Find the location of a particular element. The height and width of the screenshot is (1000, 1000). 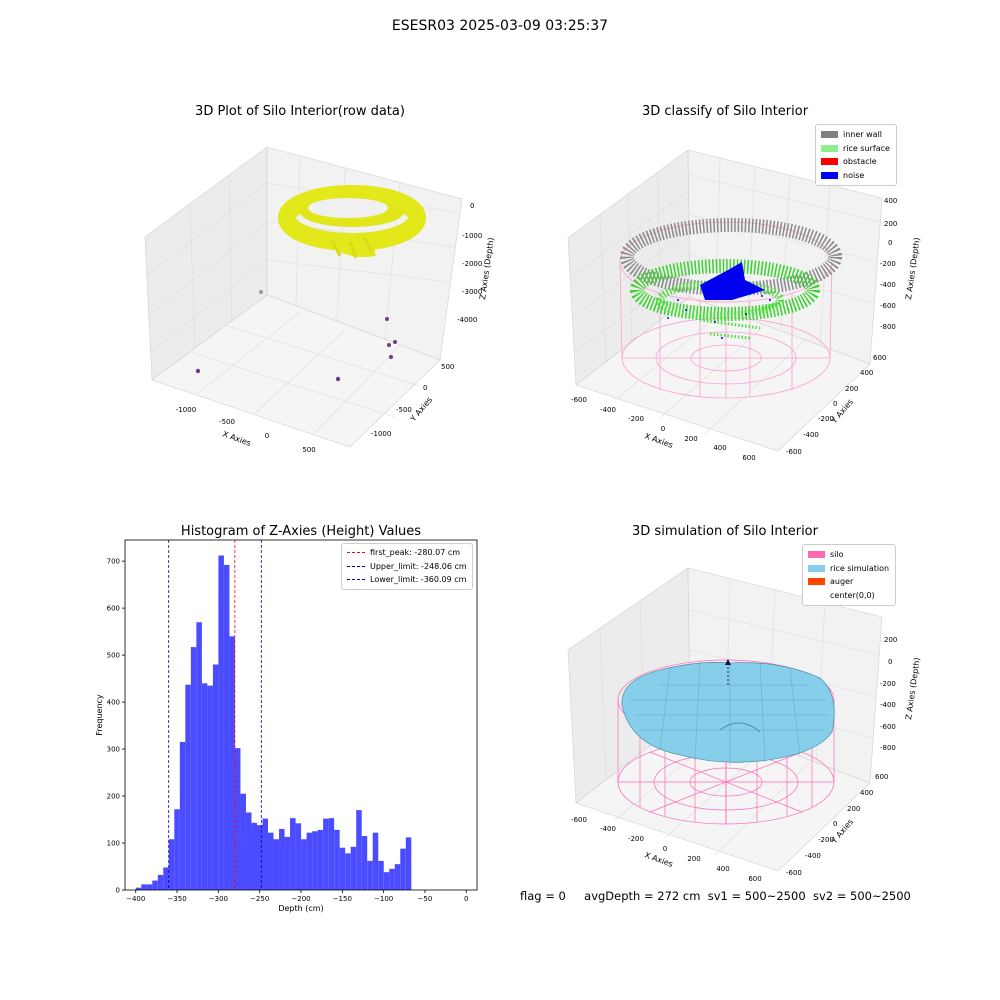

legend-swatch-noise is located at coordinates (829, 175).